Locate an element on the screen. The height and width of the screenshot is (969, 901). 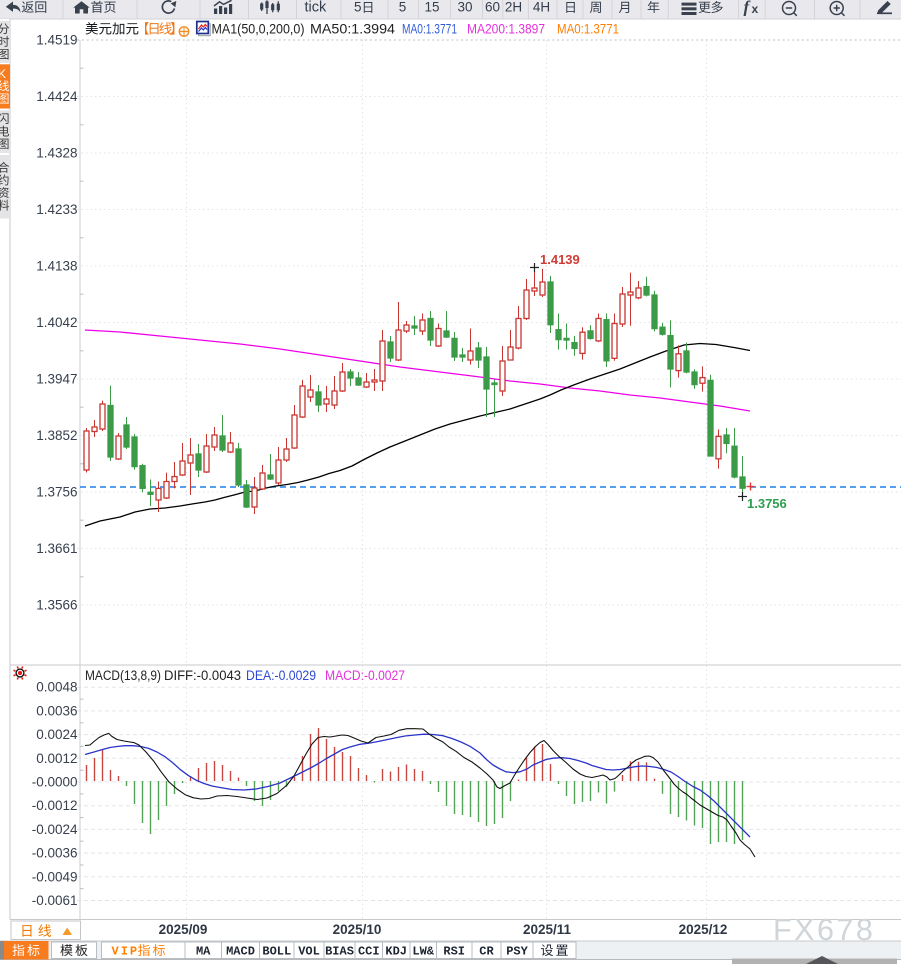
svg-text: 1.3852 is located at coordinates (56, 435).